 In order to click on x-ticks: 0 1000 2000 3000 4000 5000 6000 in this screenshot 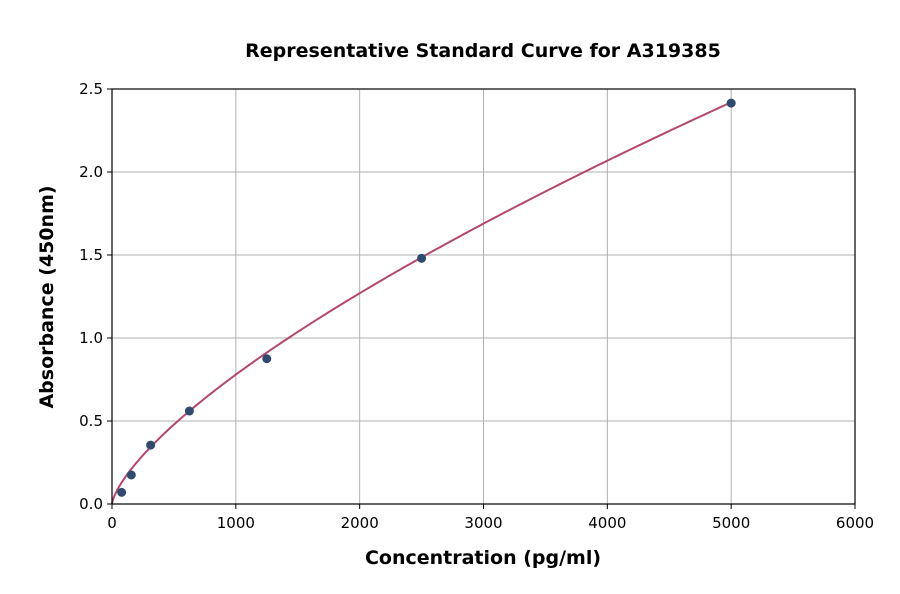, I will do `click(490, 518)`.